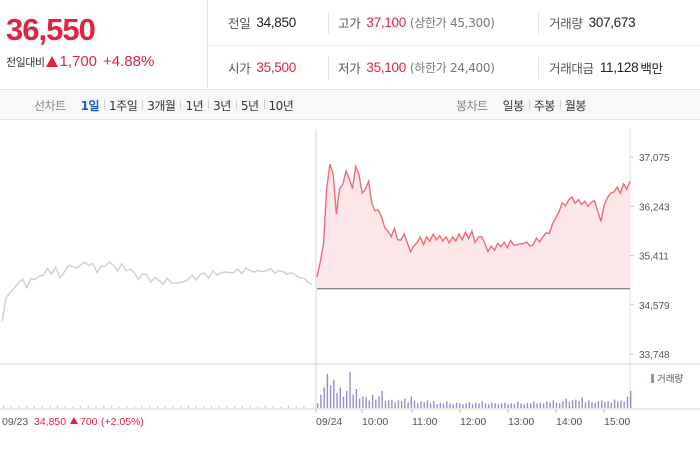 This screenshot has height=450, width=700. I want to click on tab-line-4: 3년, so click(222, 105).